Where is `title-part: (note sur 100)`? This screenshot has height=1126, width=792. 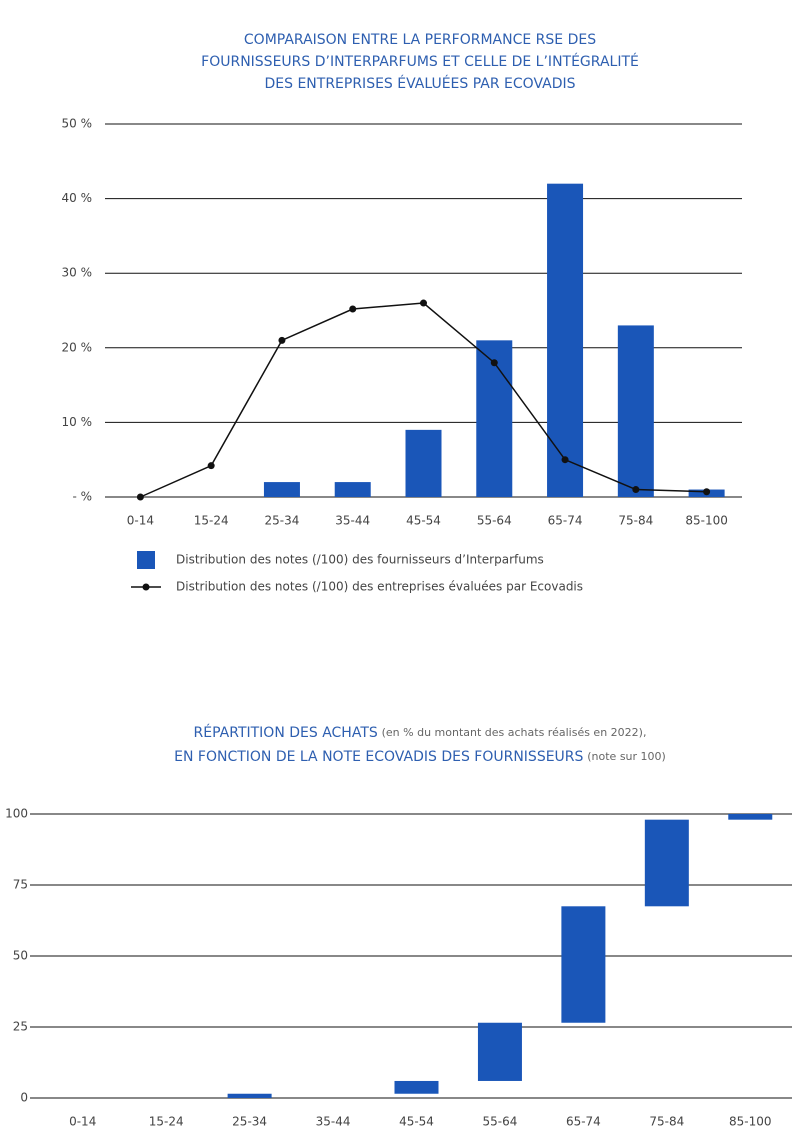
title-part: (note sur 100) is located at coordinates (626, 756).